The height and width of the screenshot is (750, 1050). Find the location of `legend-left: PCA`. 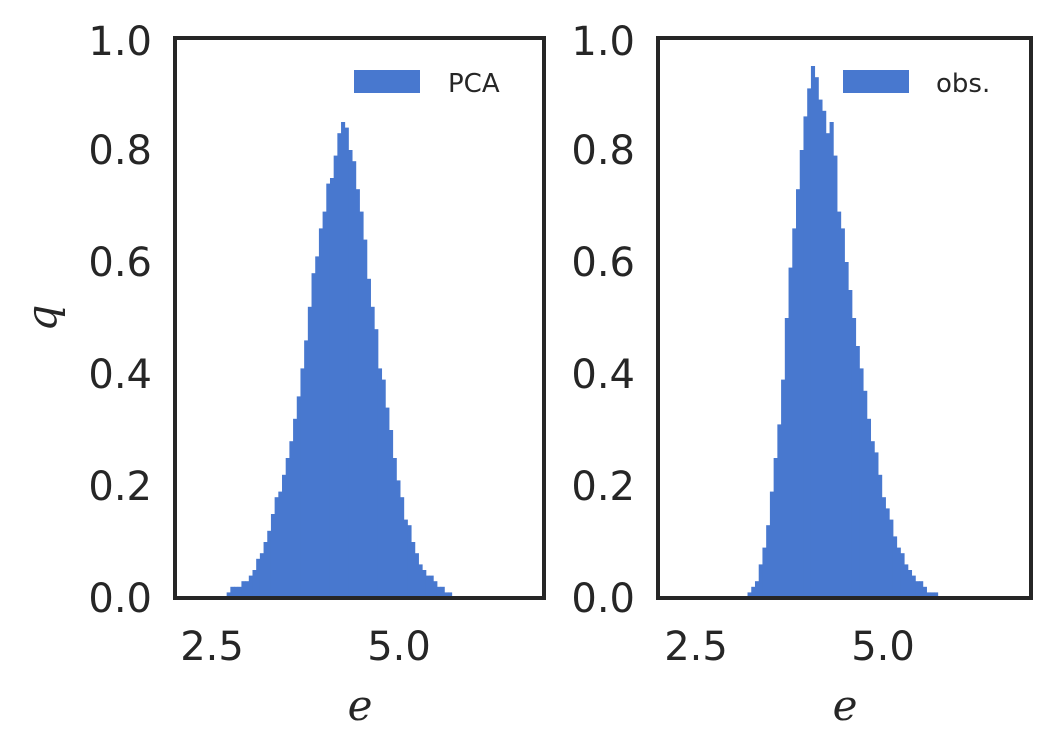

legend-left: PCA is located at coordinates (427, 84).